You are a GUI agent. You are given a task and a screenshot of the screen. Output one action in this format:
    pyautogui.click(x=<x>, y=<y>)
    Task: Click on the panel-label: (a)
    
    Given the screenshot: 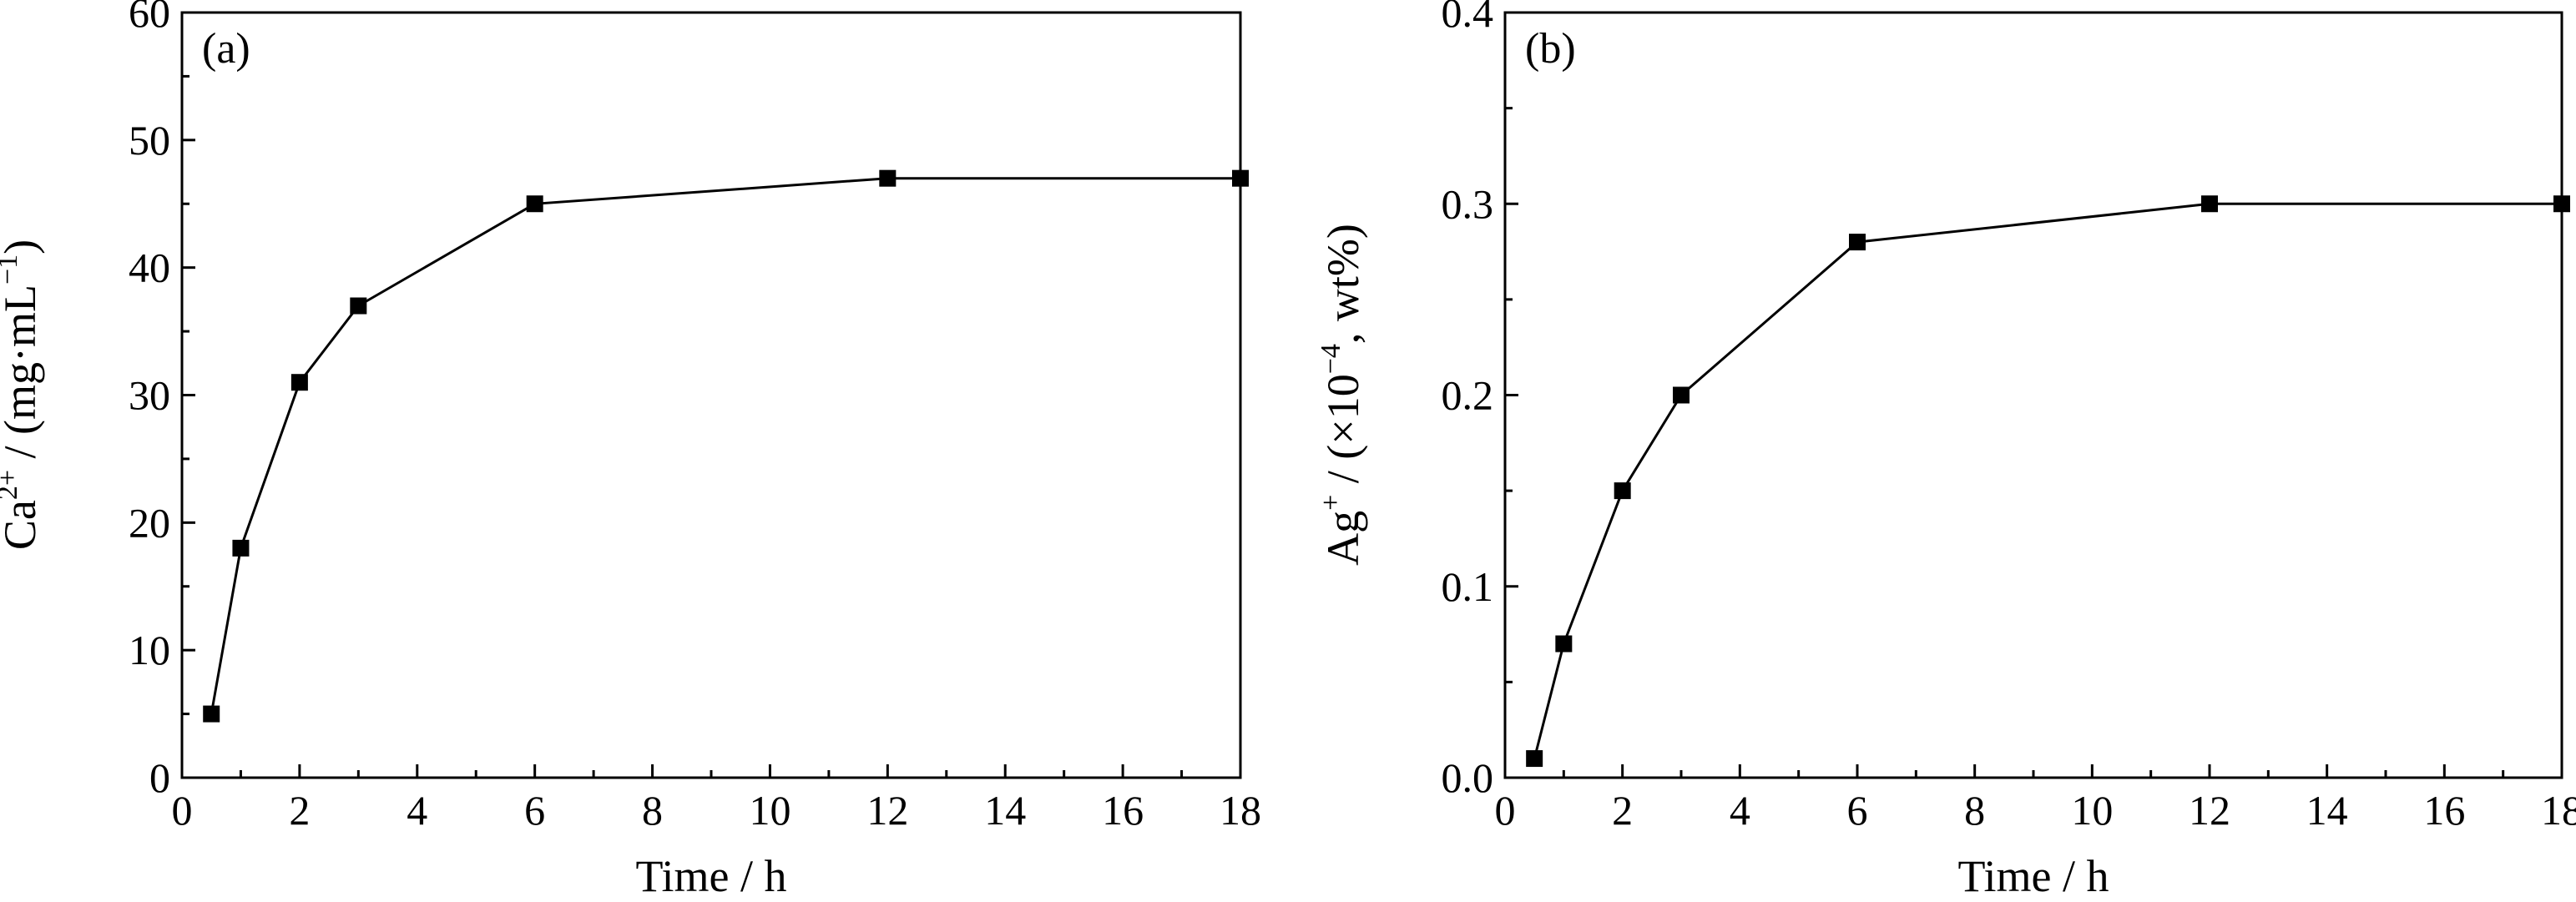 What is the action you would take?
    pyautogui.click(x=226, y=49)
    